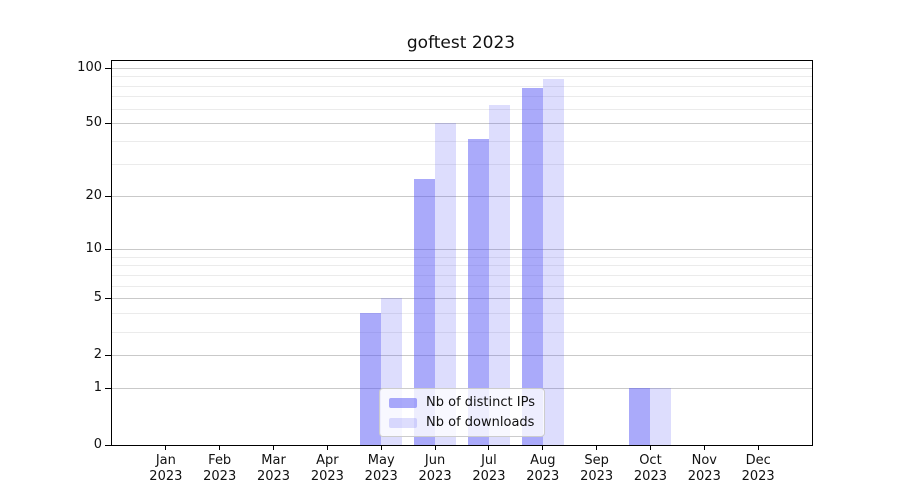 This screenshot has width=900, height=500. I want to click on x-axis-label: Jun 2023, so click(435, 469).